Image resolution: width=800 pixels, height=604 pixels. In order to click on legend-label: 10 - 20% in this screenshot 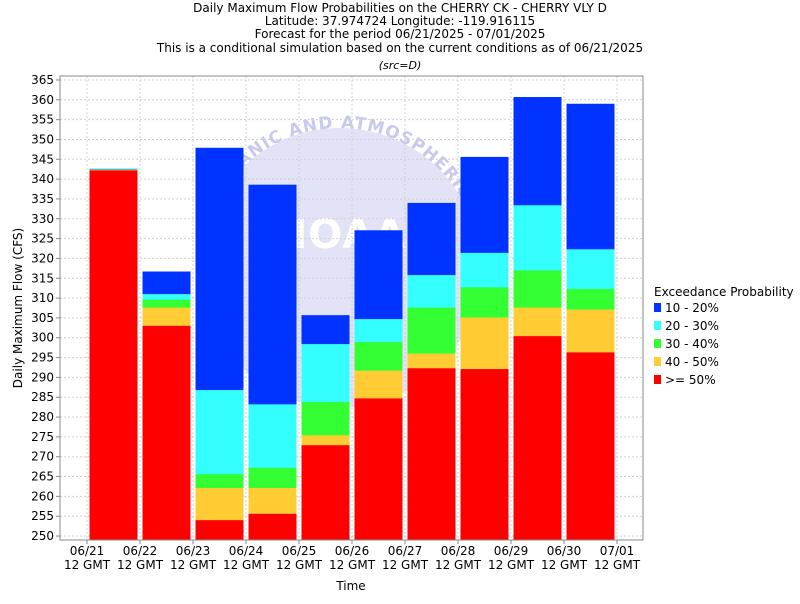, I will do `click(692, 308)`.